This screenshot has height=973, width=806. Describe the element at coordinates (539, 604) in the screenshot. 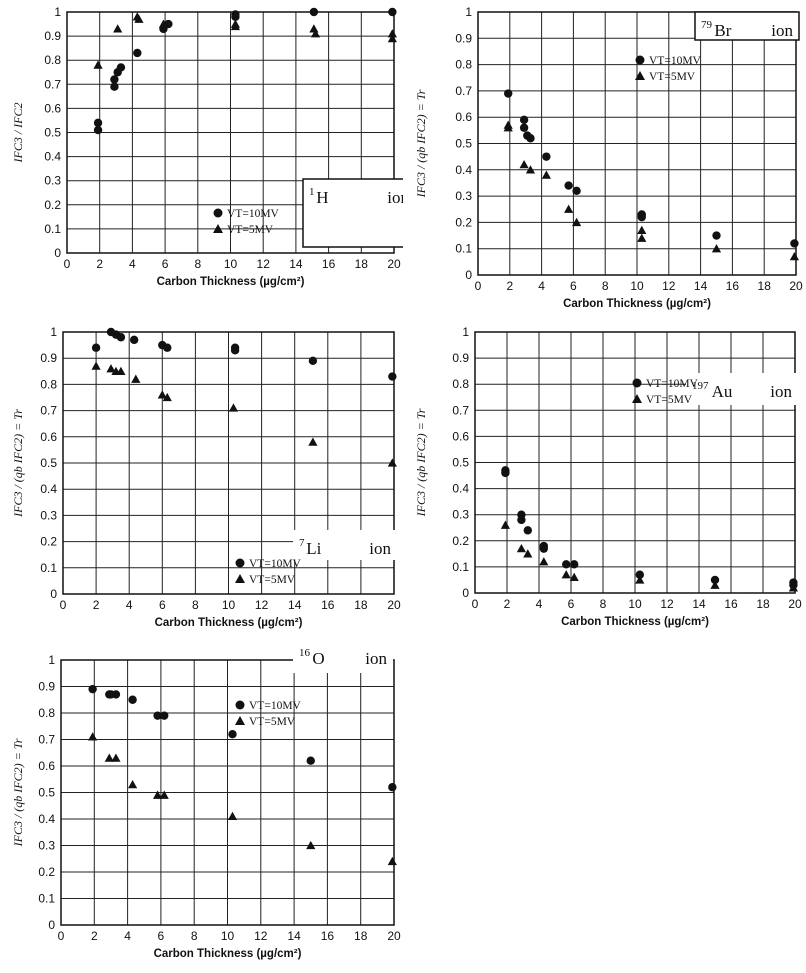

I see `x-tick-label: 4` at that location.